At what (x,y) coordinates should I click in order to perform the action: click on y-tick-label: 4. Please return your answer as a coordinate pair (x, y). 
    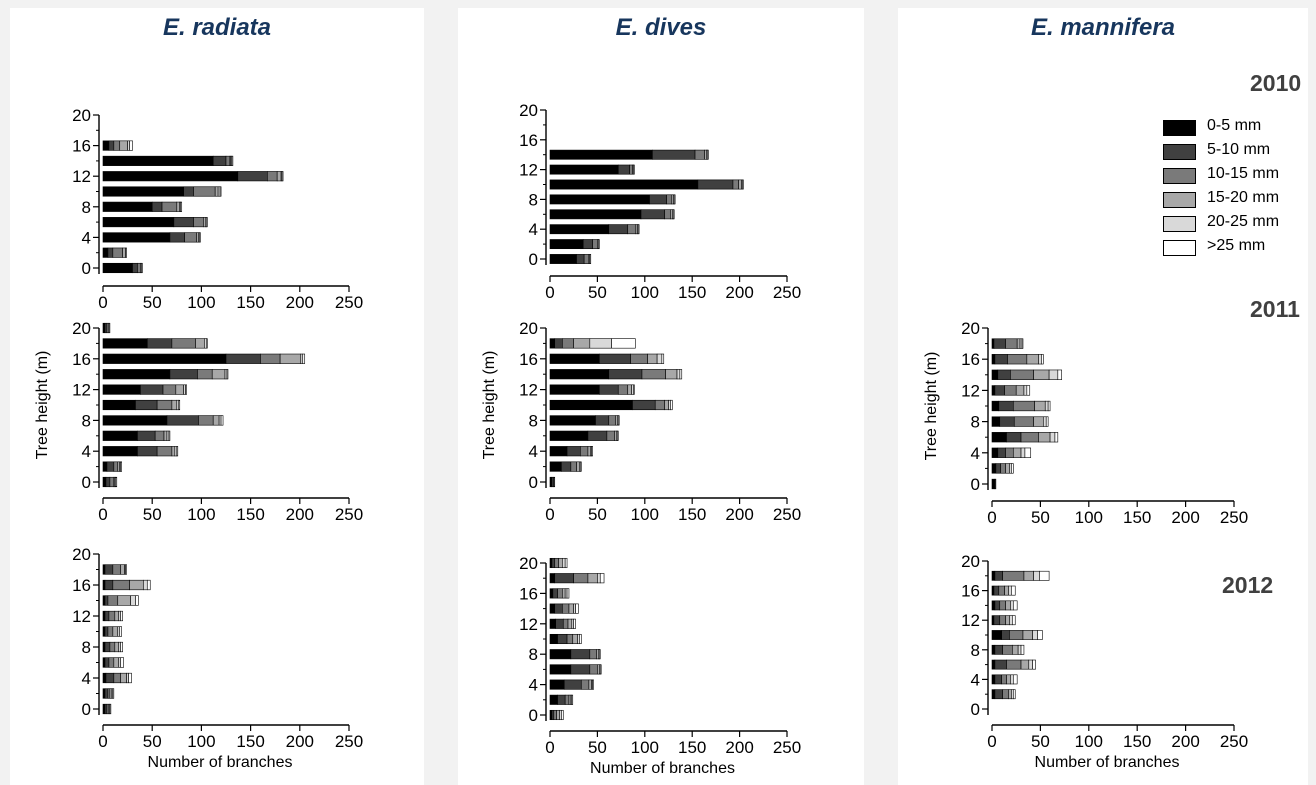
    Looking at the image, I should click on (533, 229).